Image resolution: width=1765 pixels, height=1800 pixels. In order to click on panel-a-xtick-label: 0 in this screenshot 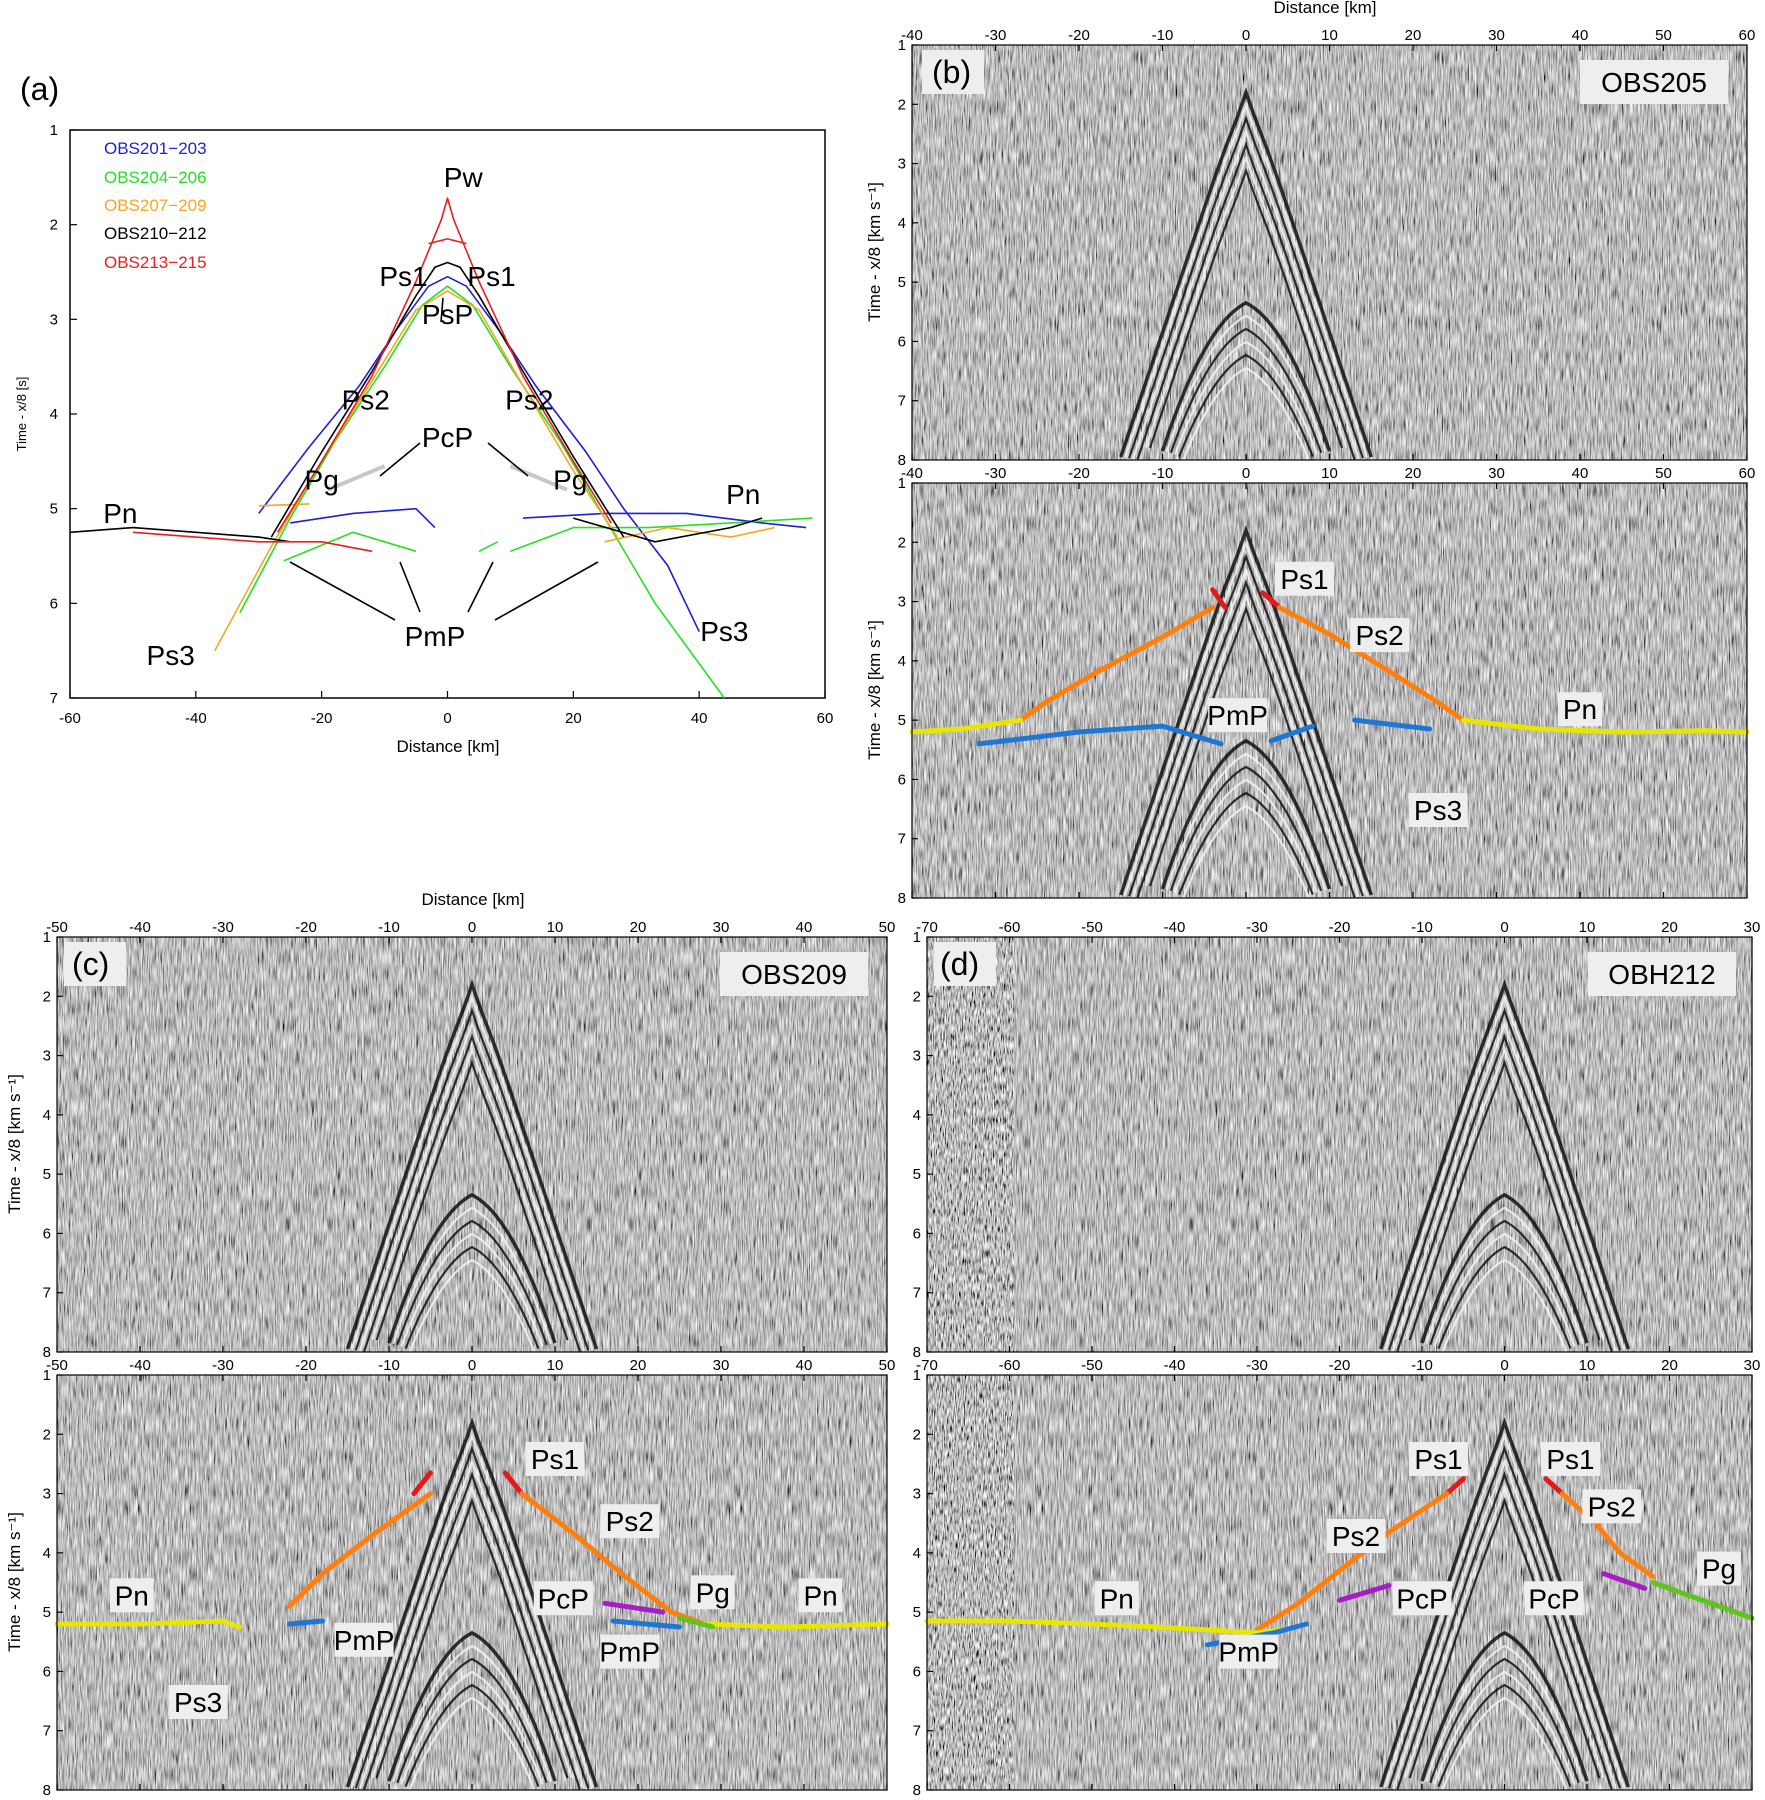, I will do `click(447, 718)`.